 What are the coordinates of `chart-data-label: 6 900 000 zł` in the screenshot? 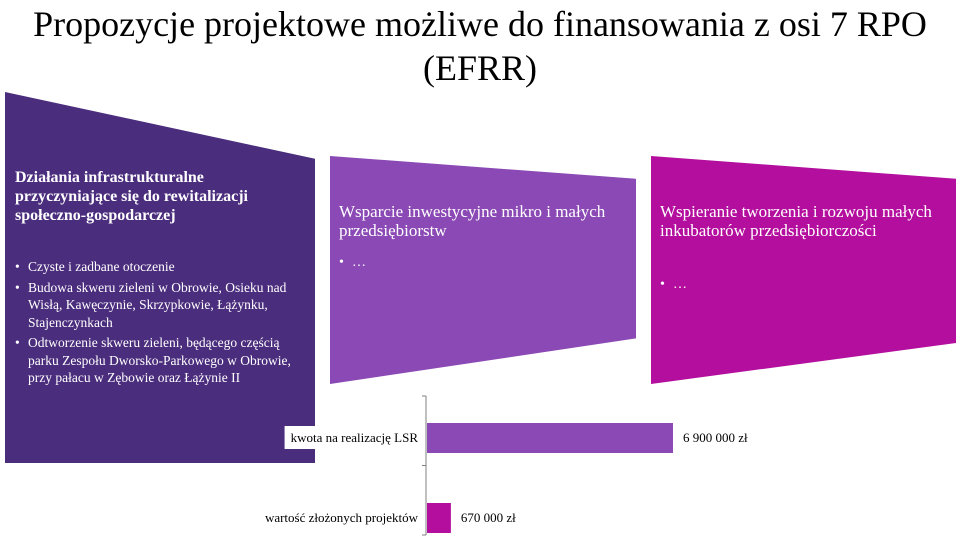 It's located at (715, 437).